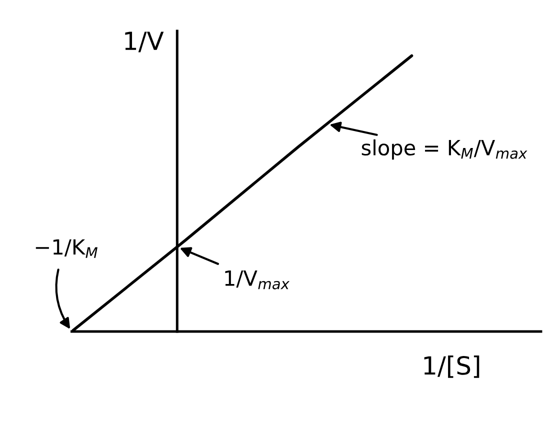 The height and width of the screenshot is (442, 552). Describe the element at coordinates (257, 280) in the screenshot. I see `annotation: 1/V$_{max}$` at that location.